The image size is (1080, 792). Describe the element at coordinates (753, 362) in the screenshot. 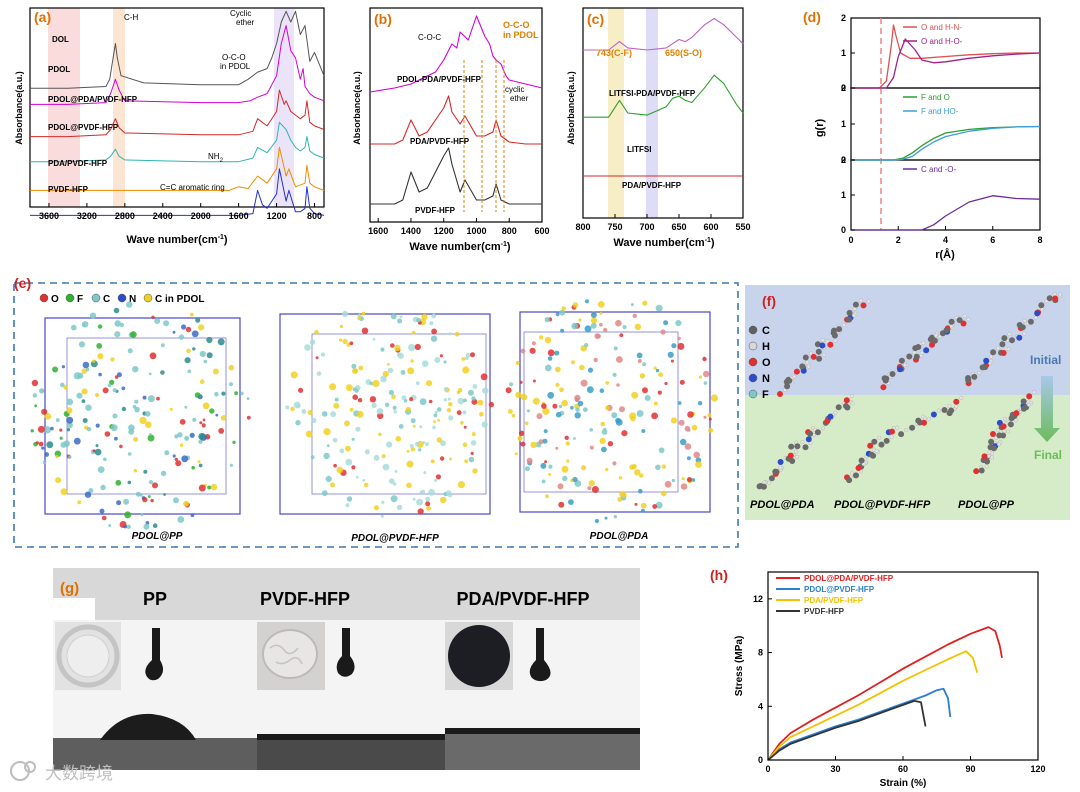

I see `legend-atom-icon` at that location.